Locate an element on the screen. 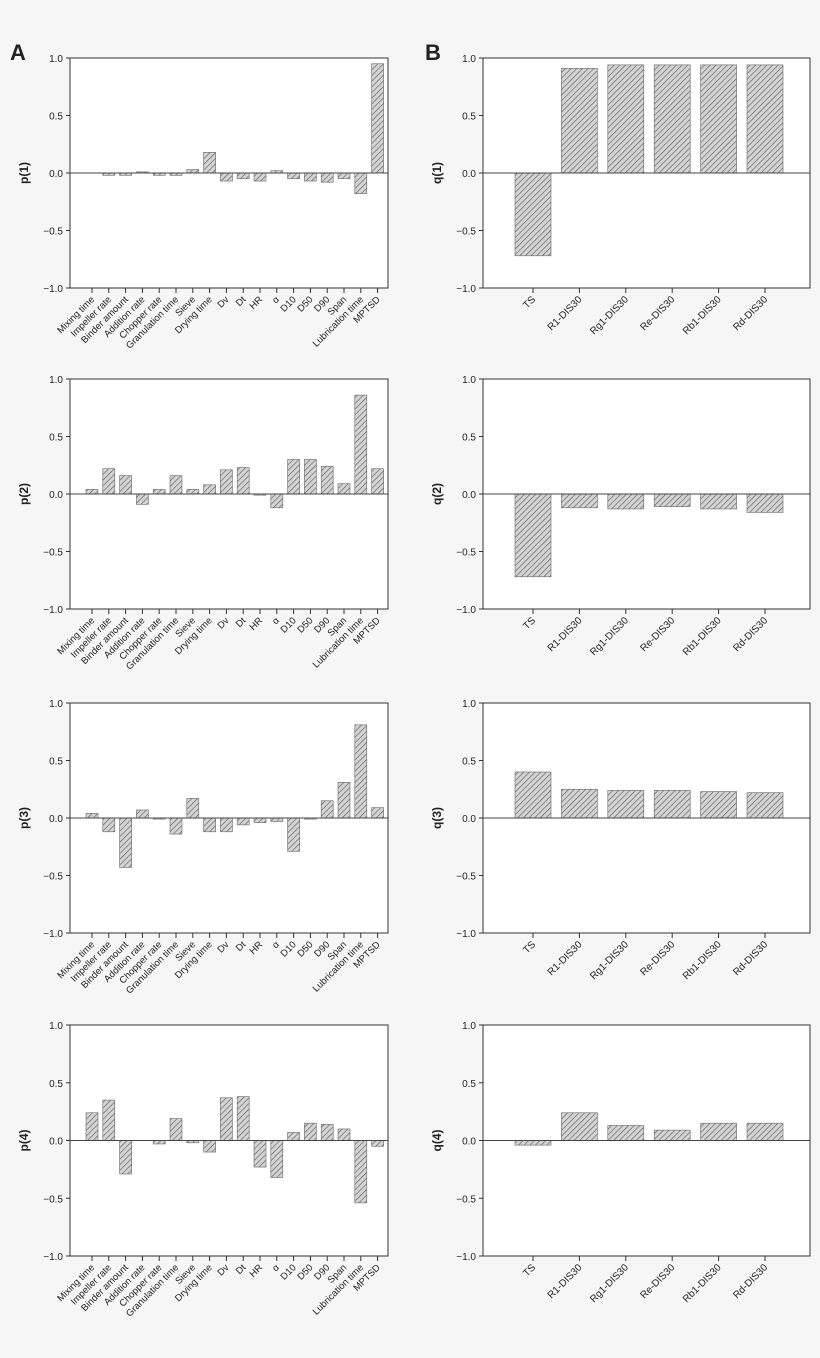 Image resolution: width=820 pixels, height=1358 pixels. x-tick-label: Re-DIS30 is located at coordinates (657, 958).